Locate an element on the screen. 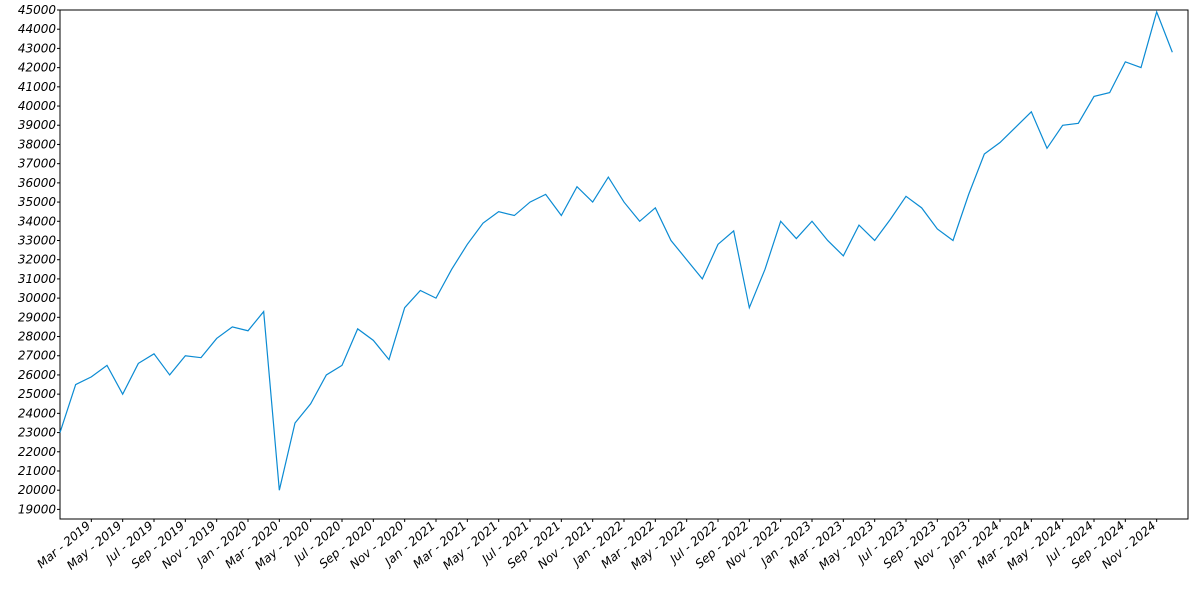 This screenshot has width=1200, height=604. y-tick-label: 21000 is located at coordinates (37, 471).